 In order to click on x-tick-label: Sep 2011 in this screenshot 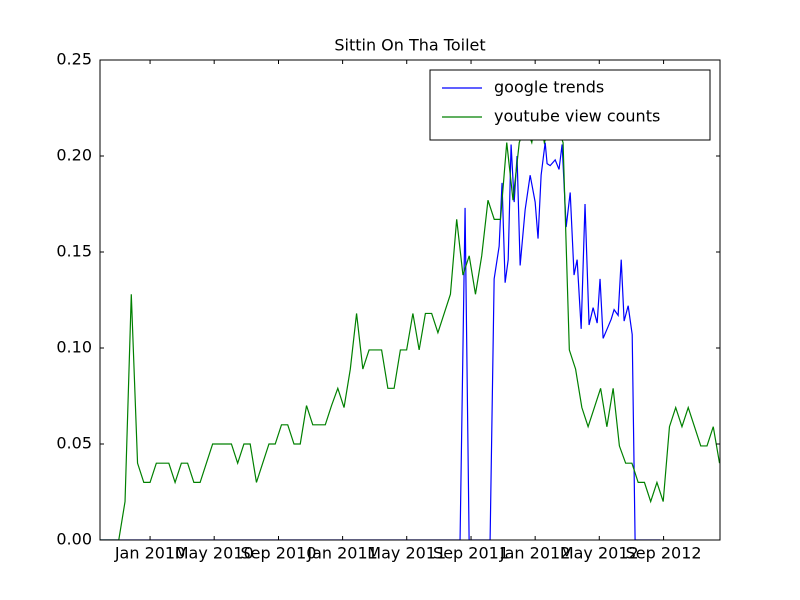, I will do `click(471, 553)`.